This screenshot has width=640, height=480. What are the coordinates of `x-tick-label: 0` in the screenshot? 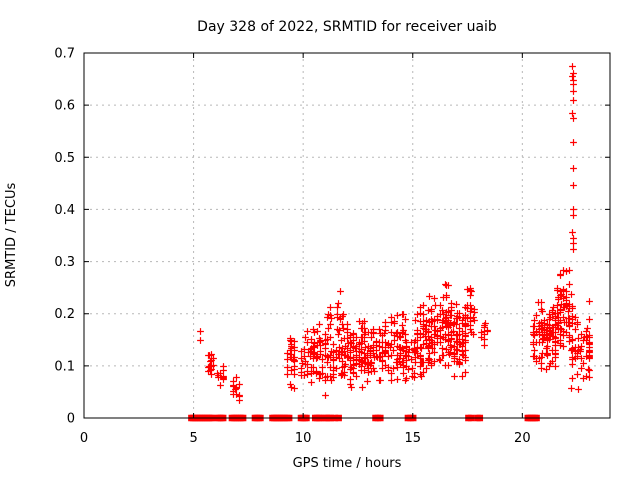 It's located at (84, 438).